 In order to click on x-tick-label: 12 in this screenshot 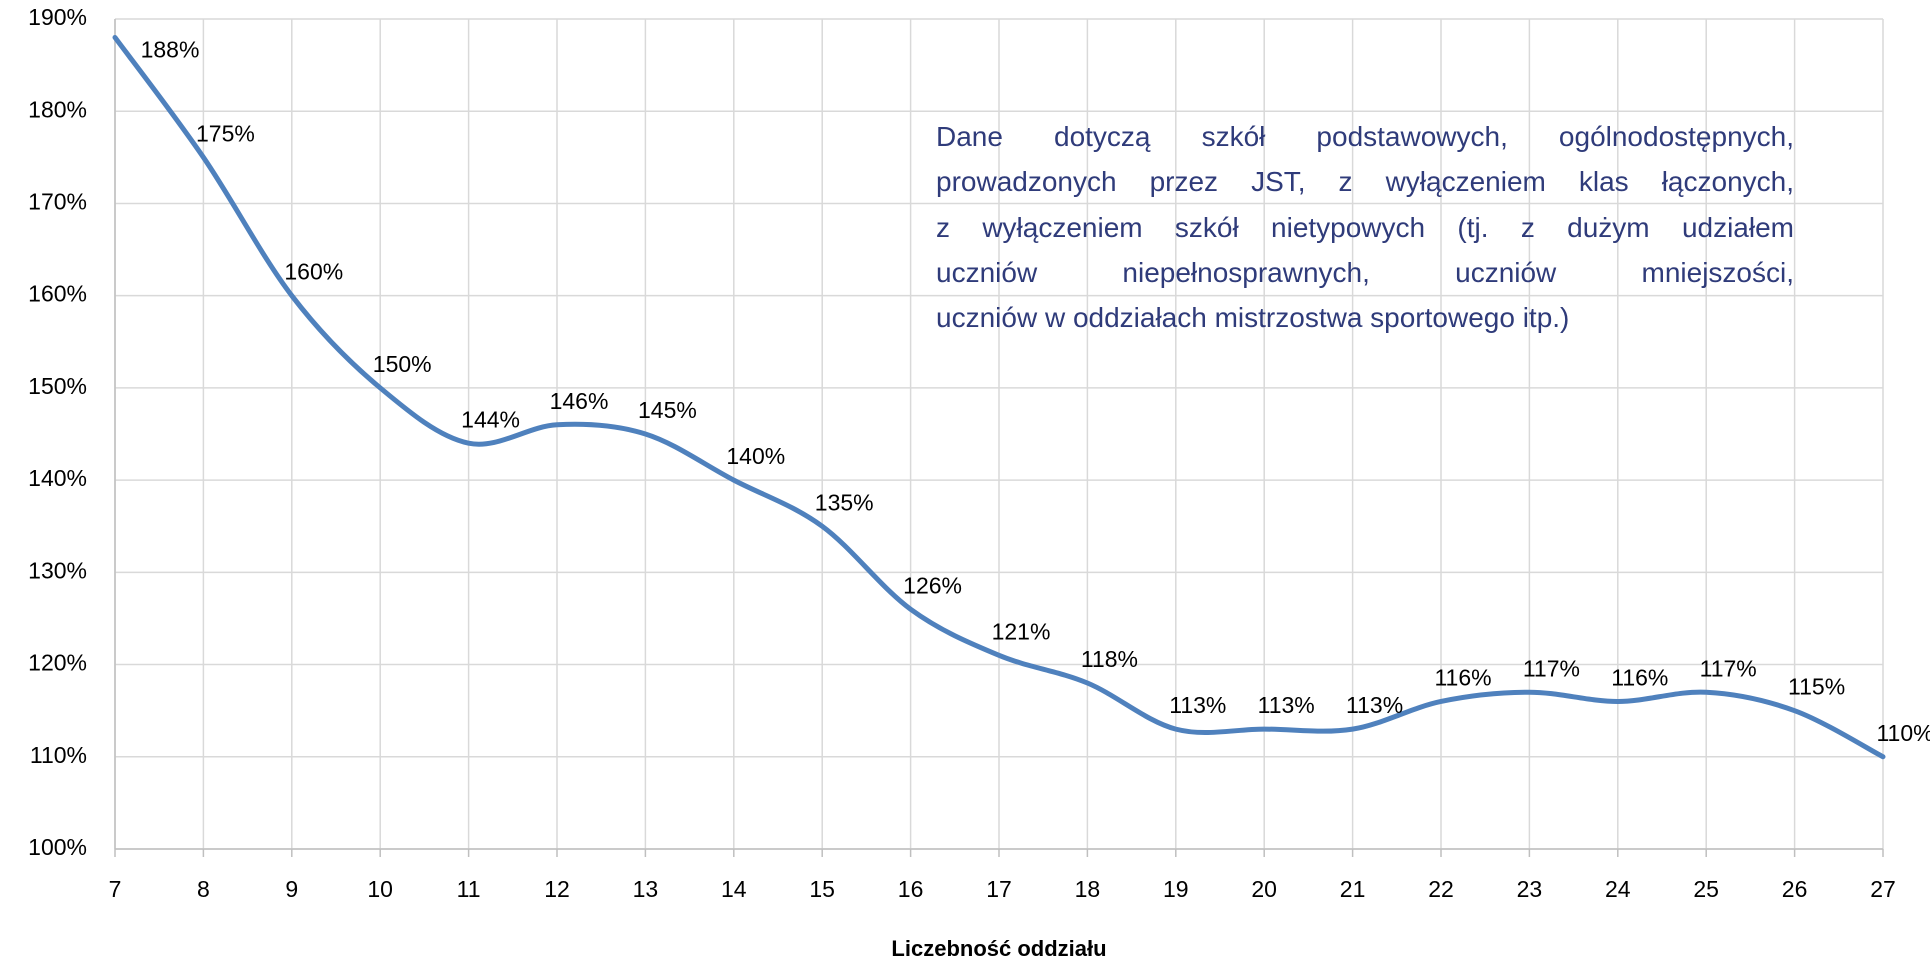, I will do `click(557, 889)`.